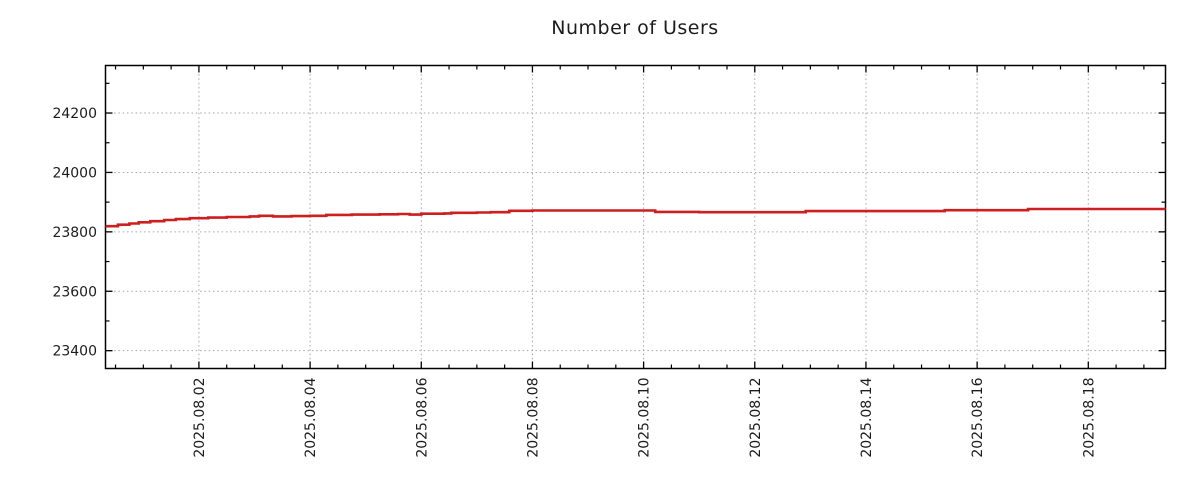 The image size is (1200, 500). I want to click on series-line-users, so click(635, 217).